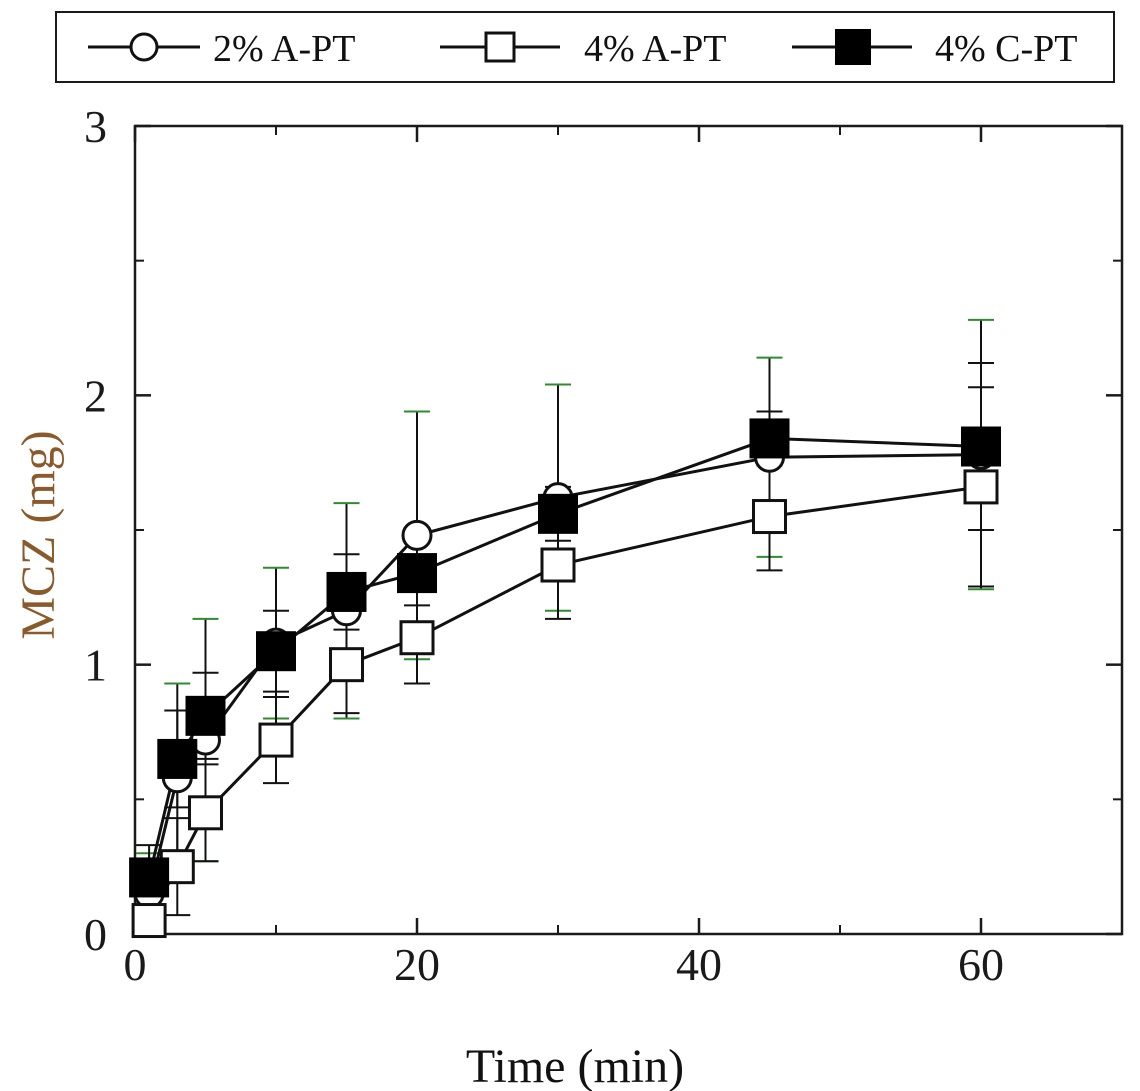 Image resolution: width=1140 pixels, height=1091 pixels. I want to click on y-tick-label: 2, so click(95, 395).